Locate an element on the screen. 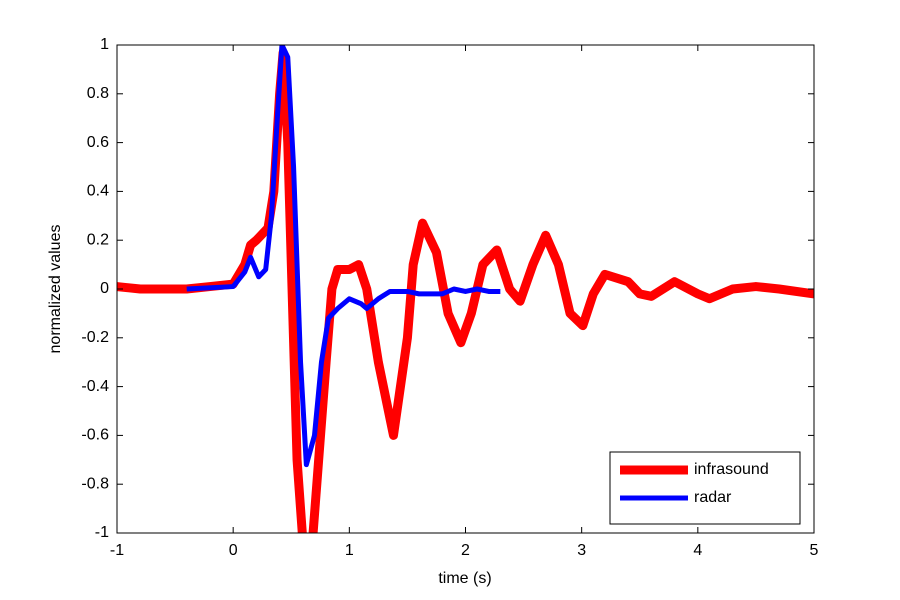 The image size is (900, 600). y-tick-label: 0.6 is located at coordinates (98, 142).